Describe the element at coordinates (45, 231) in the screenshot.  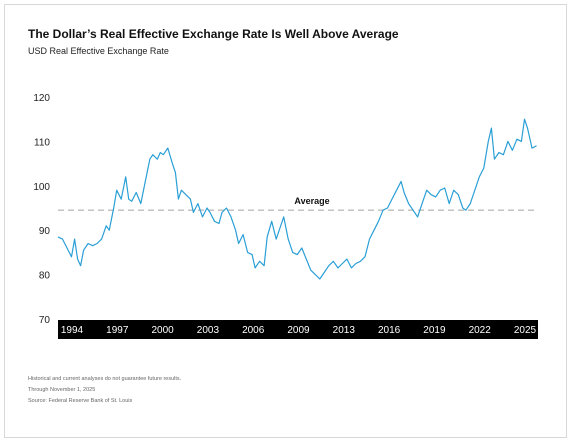
I see `y-tick-label: 90` at that location.